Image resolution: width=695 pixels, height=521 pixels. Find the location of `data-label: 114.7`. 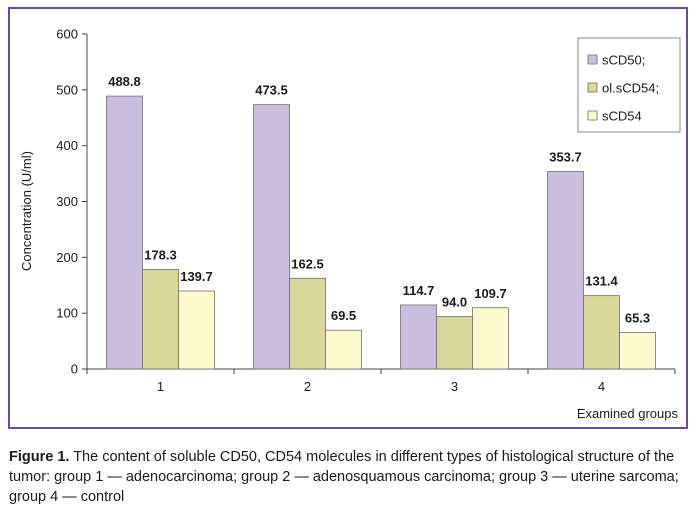

data-label: 114.7 is located at coordinates (419, 290).